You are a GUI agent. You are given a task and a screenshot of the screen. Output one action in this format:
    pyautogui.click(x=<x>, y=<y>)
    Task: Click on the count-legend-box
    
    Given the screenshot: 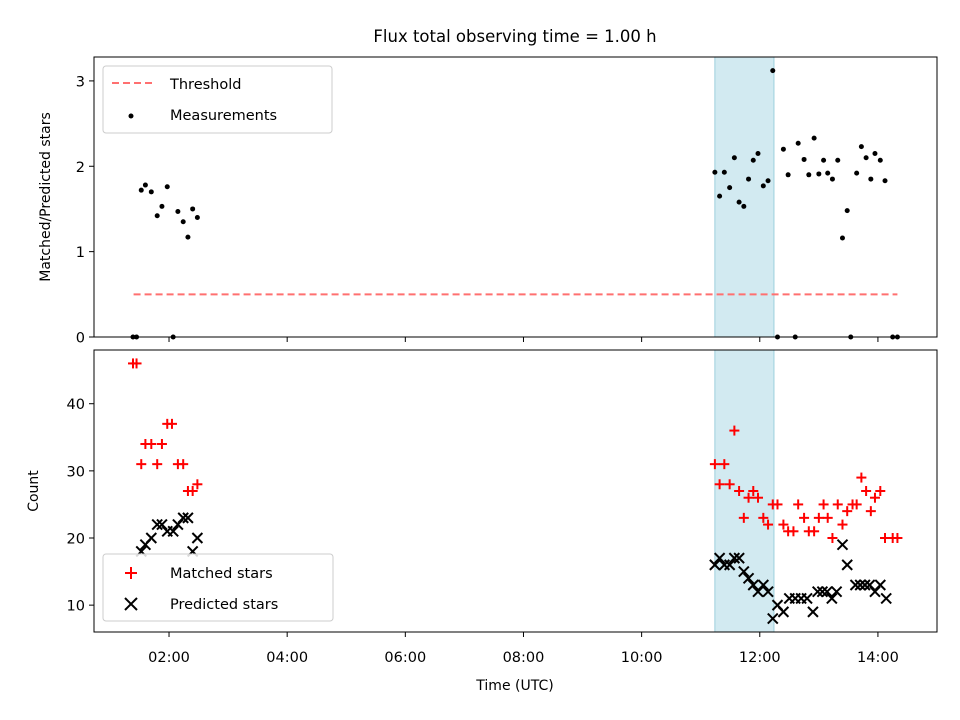 What is the action you would take?
    pyautogui.click(x=218, y=587)
    